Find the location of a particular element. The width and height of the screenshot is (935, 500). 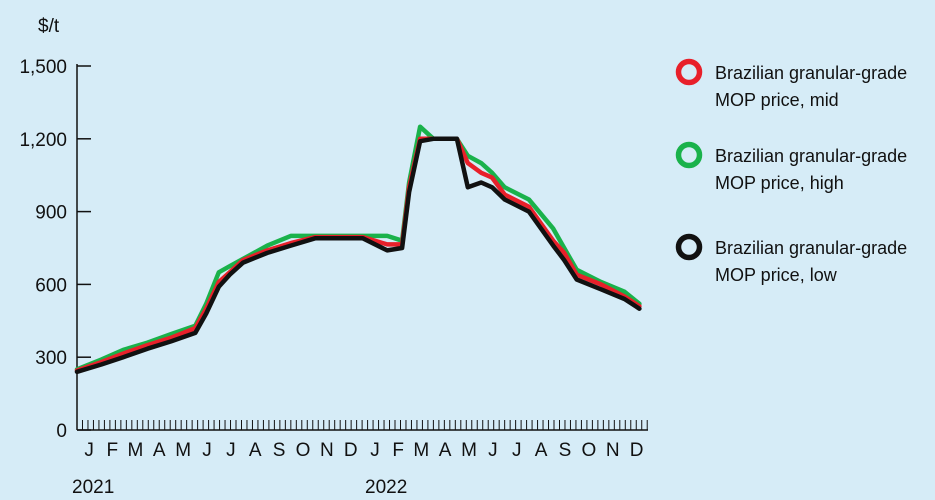

y-axis: 0 300 600 900 1,200 1,500 is located at coordinates (55, 249).